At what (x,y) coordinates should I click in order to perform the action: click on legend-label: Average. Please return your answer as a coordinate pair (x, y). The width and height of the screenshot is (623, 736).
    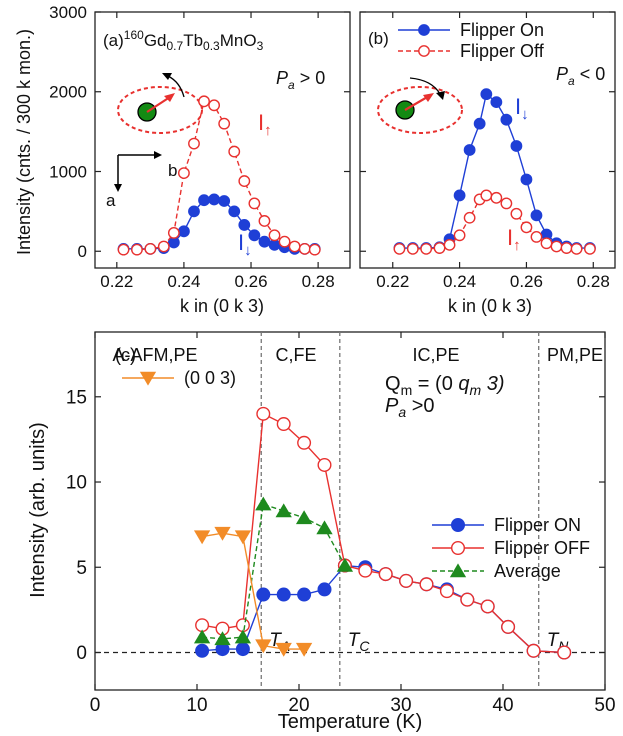
    Looking at the image, I should click on (527, 571).